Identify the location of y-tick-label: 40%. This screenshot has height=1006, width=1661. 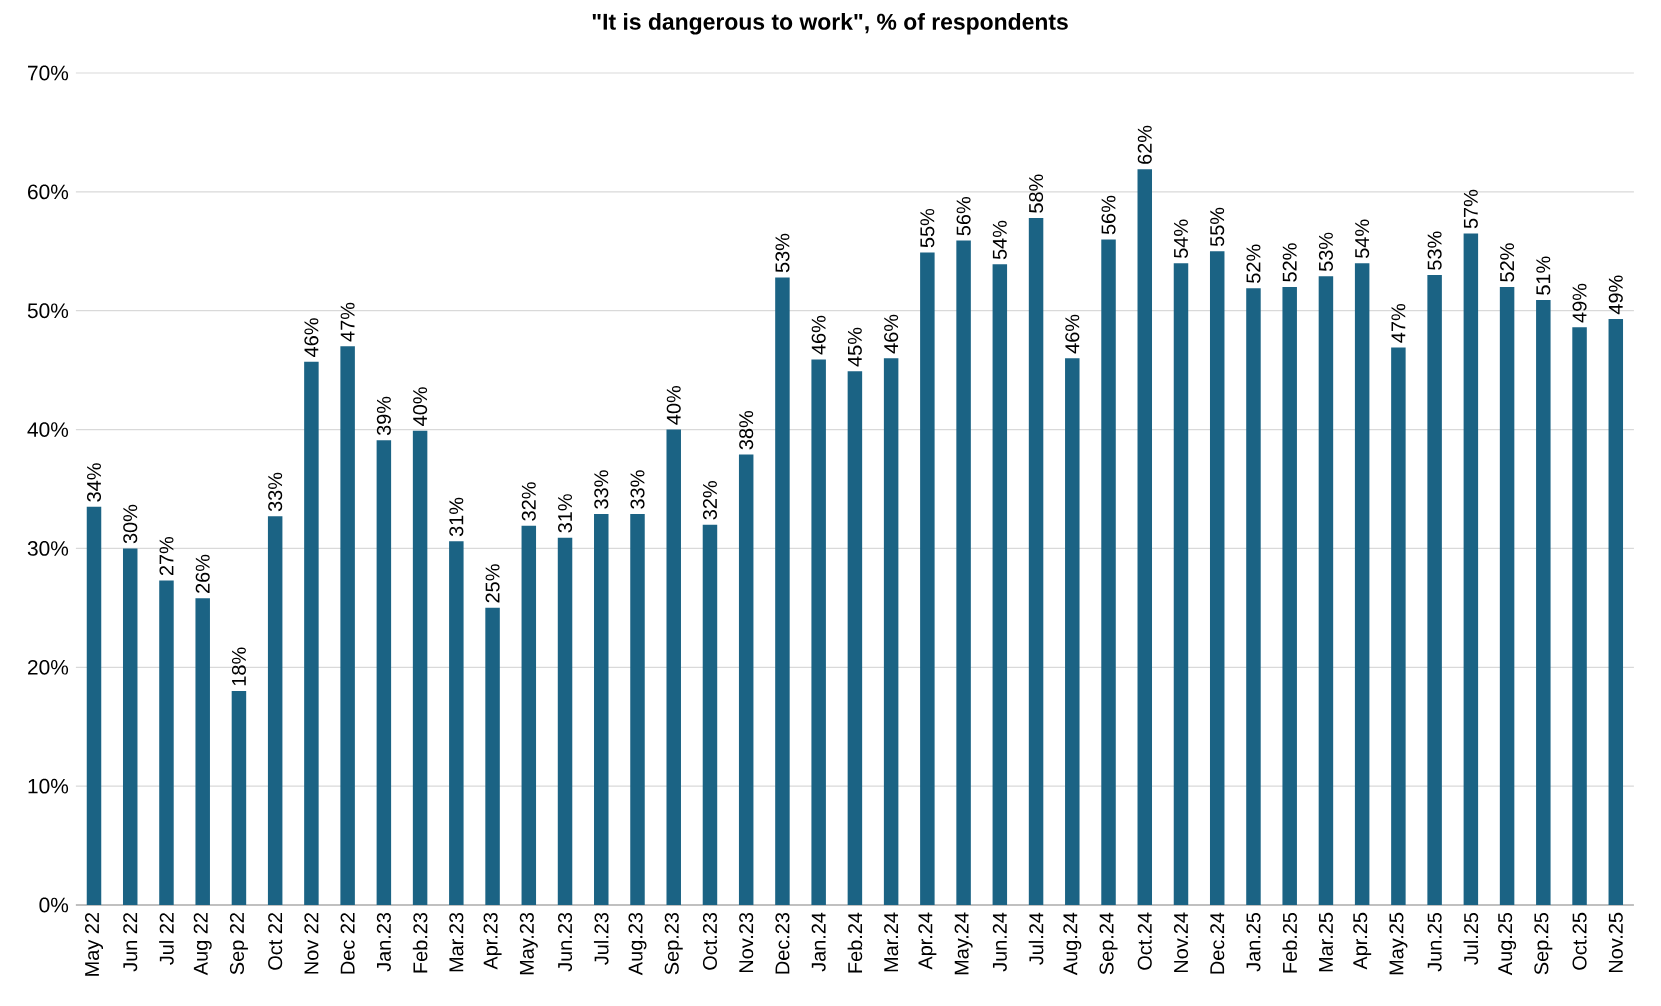
(48, 429).